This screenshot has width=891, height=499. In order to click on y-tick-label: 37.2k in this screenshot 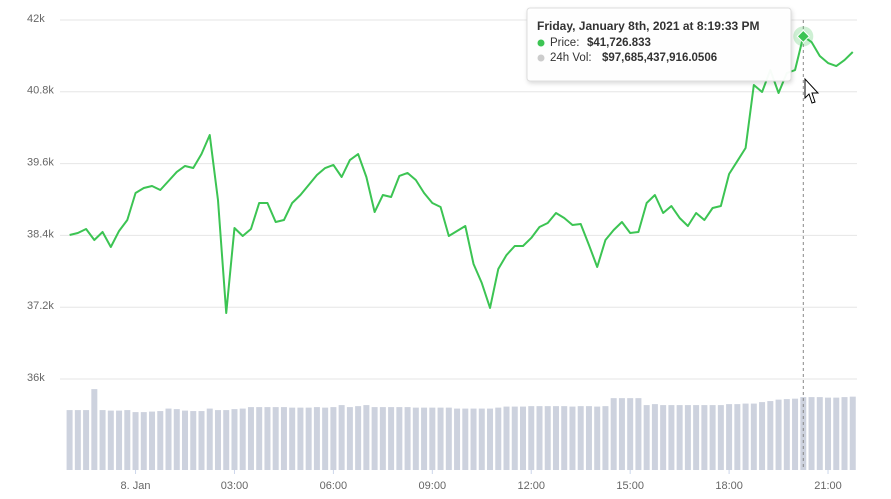, I will do `click(40, 306)`.